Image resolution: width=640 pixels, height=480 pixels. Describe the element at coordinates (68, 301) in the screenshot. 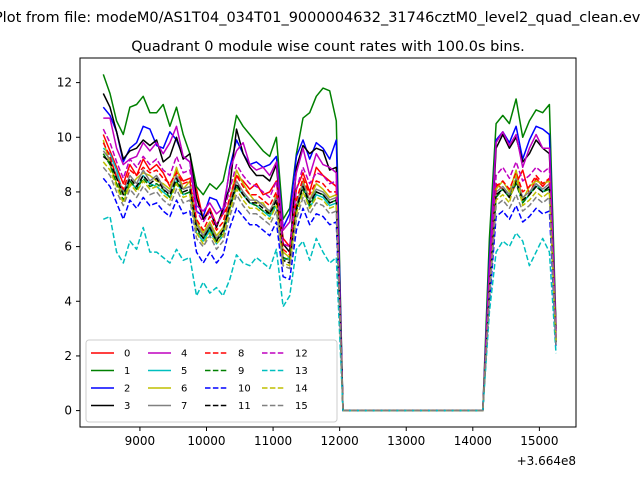

I see `y-tick-label: 4` at that location.